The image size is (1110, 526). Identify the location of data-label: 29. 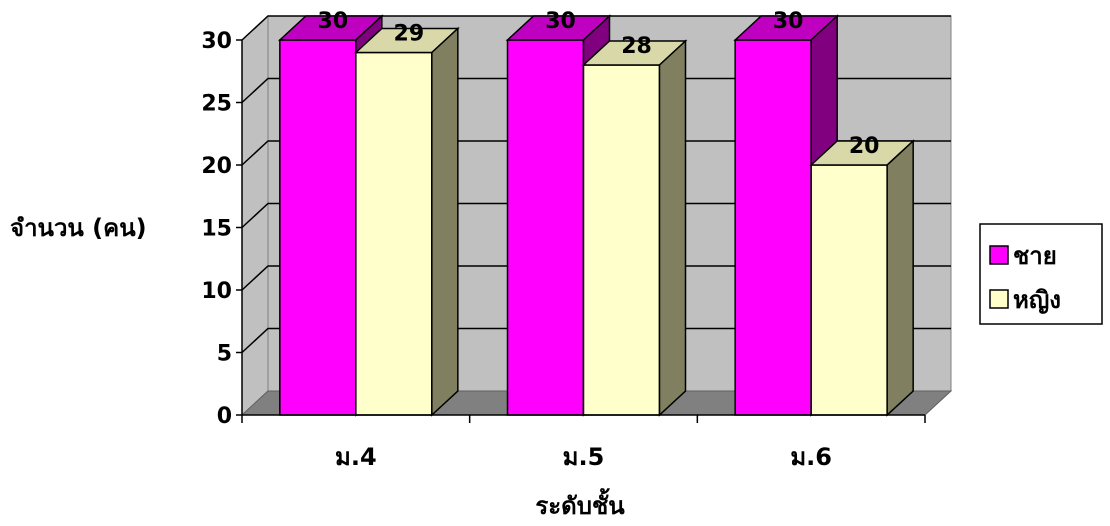
(409, 34).